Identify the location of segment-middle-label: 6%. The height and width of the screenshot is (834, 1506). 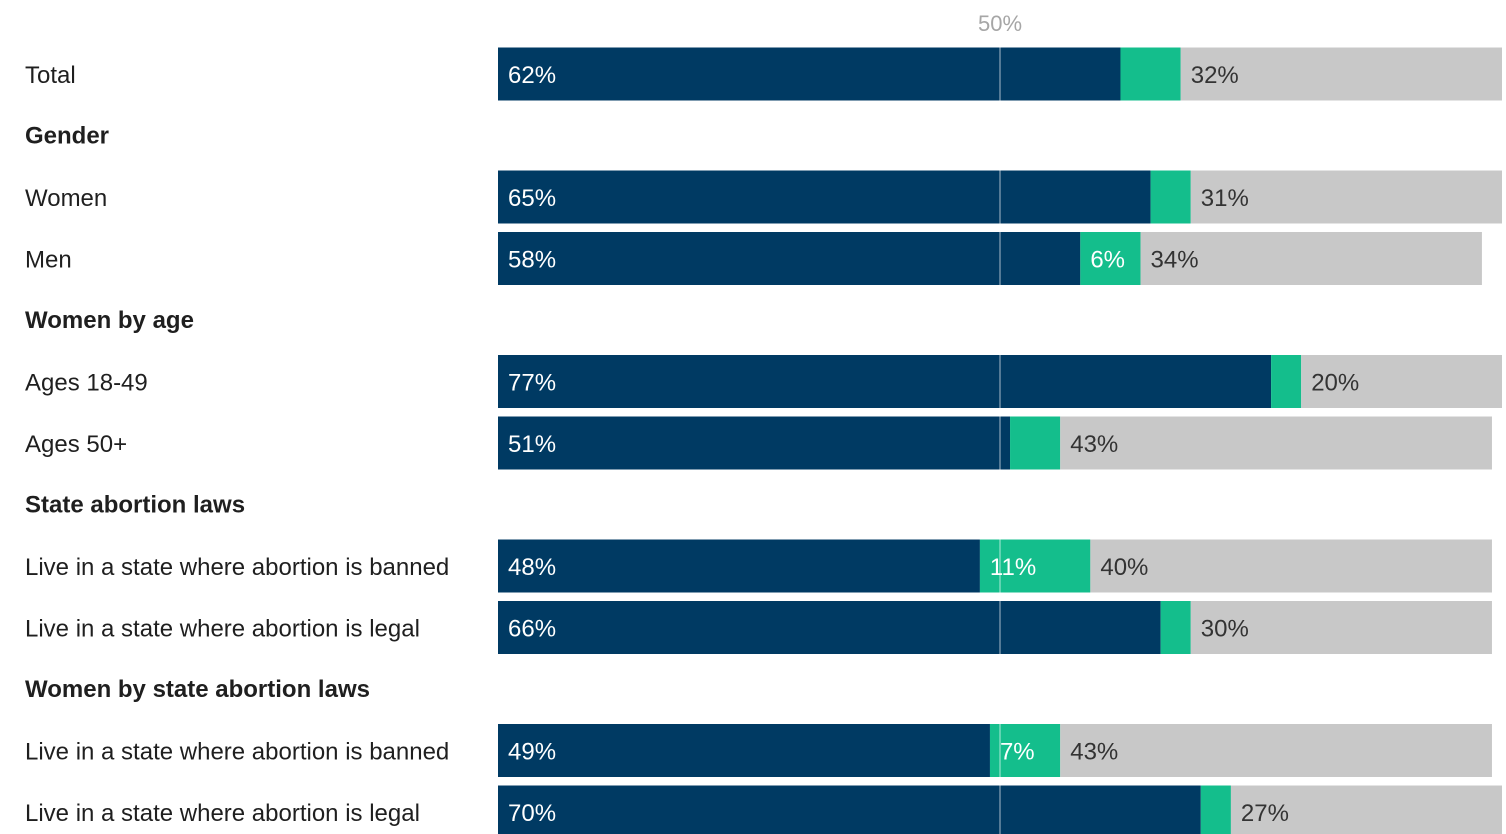
(1107, 260).